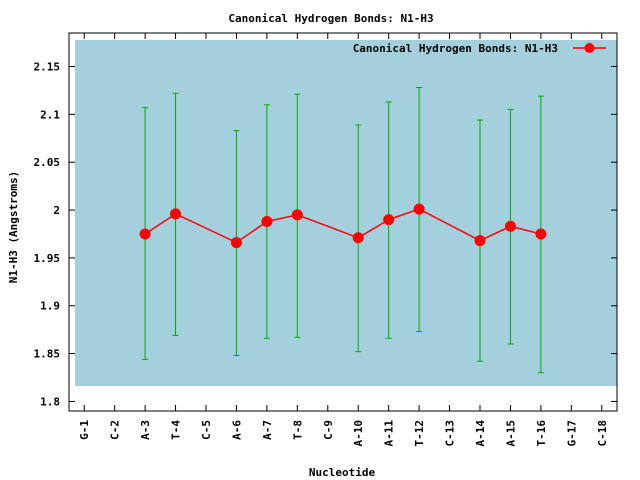 The width and height of the screenshot is (640, 480). What do you see at coordinates (541, 433) in the screenshot?
I see `x-tick-label: T-16` at bounding box center [541, 433].